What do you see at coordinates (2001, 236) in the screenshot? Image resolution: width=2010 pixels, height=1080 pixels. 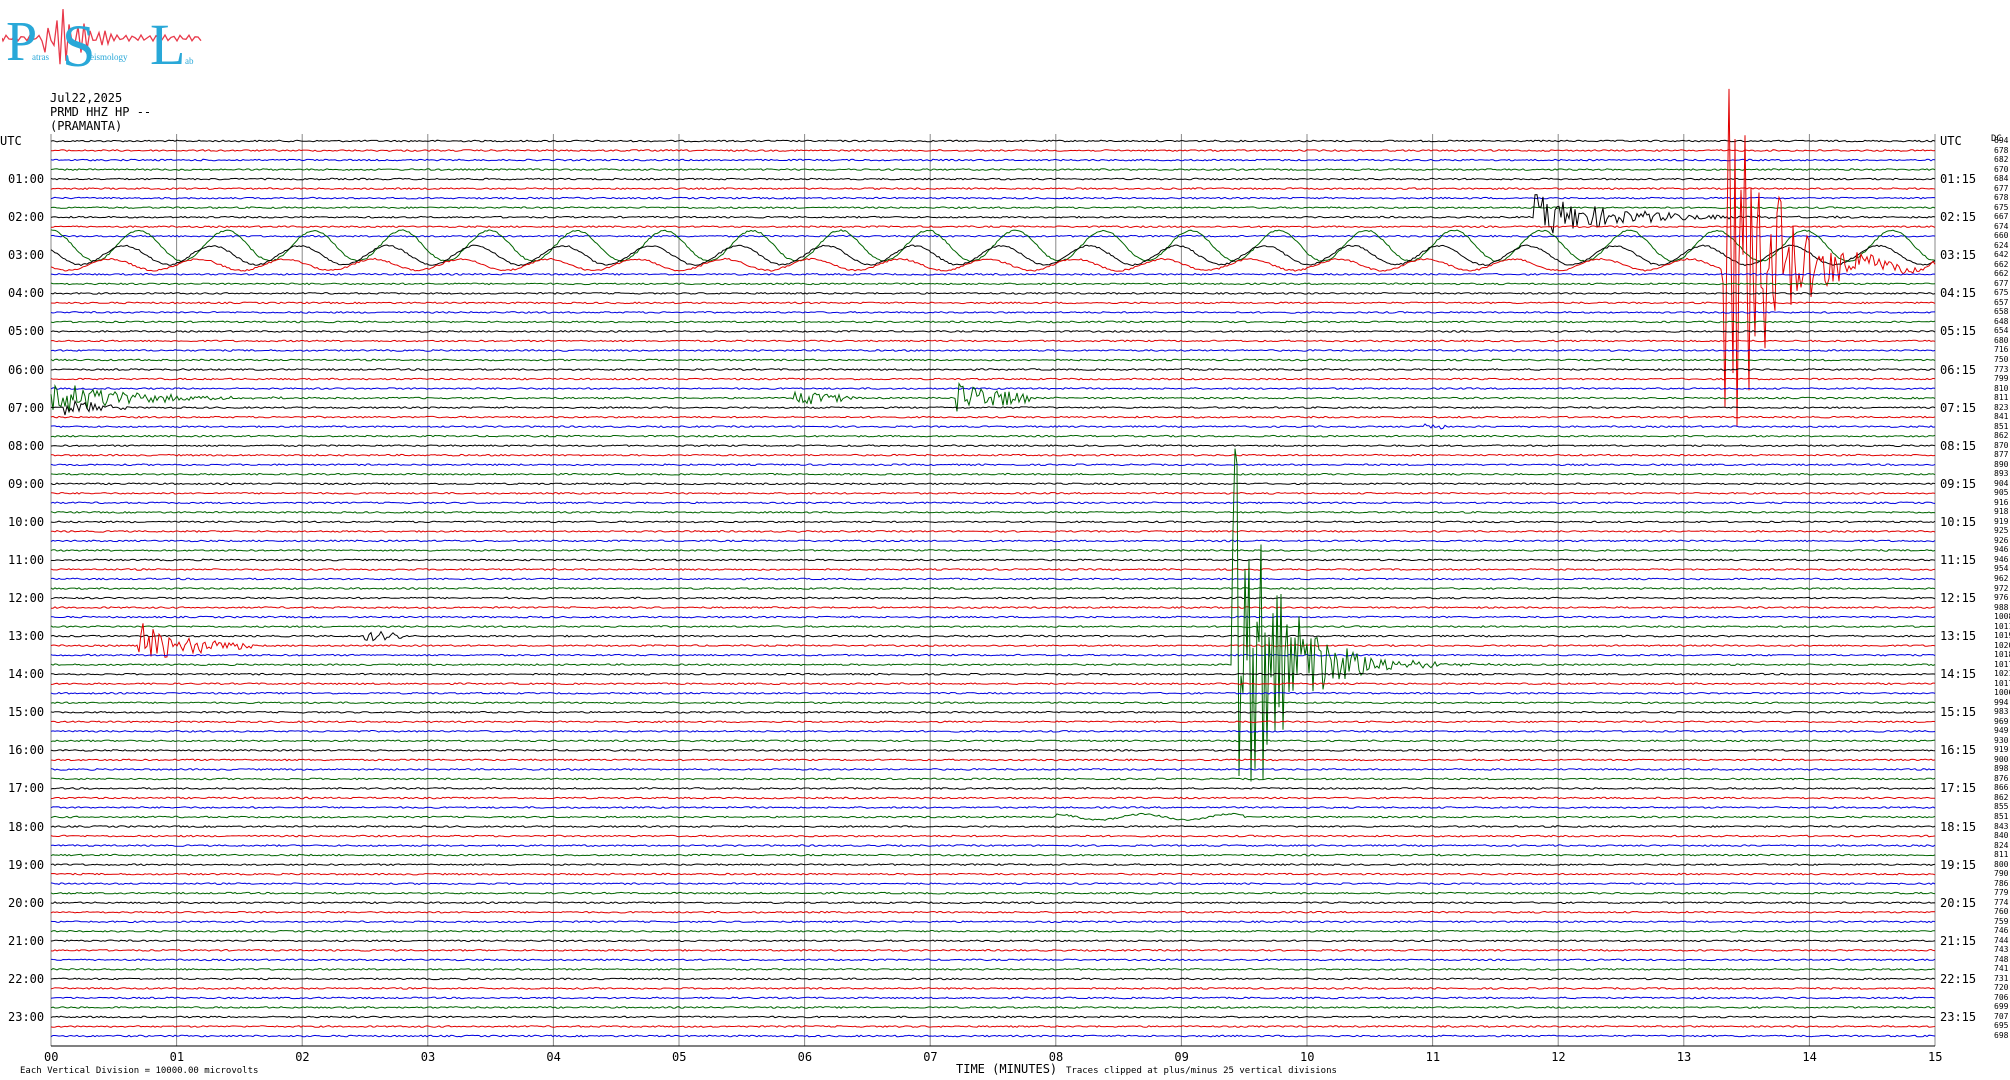 I see `dc-offset-label: 660` at bounding box center [2001, 236].